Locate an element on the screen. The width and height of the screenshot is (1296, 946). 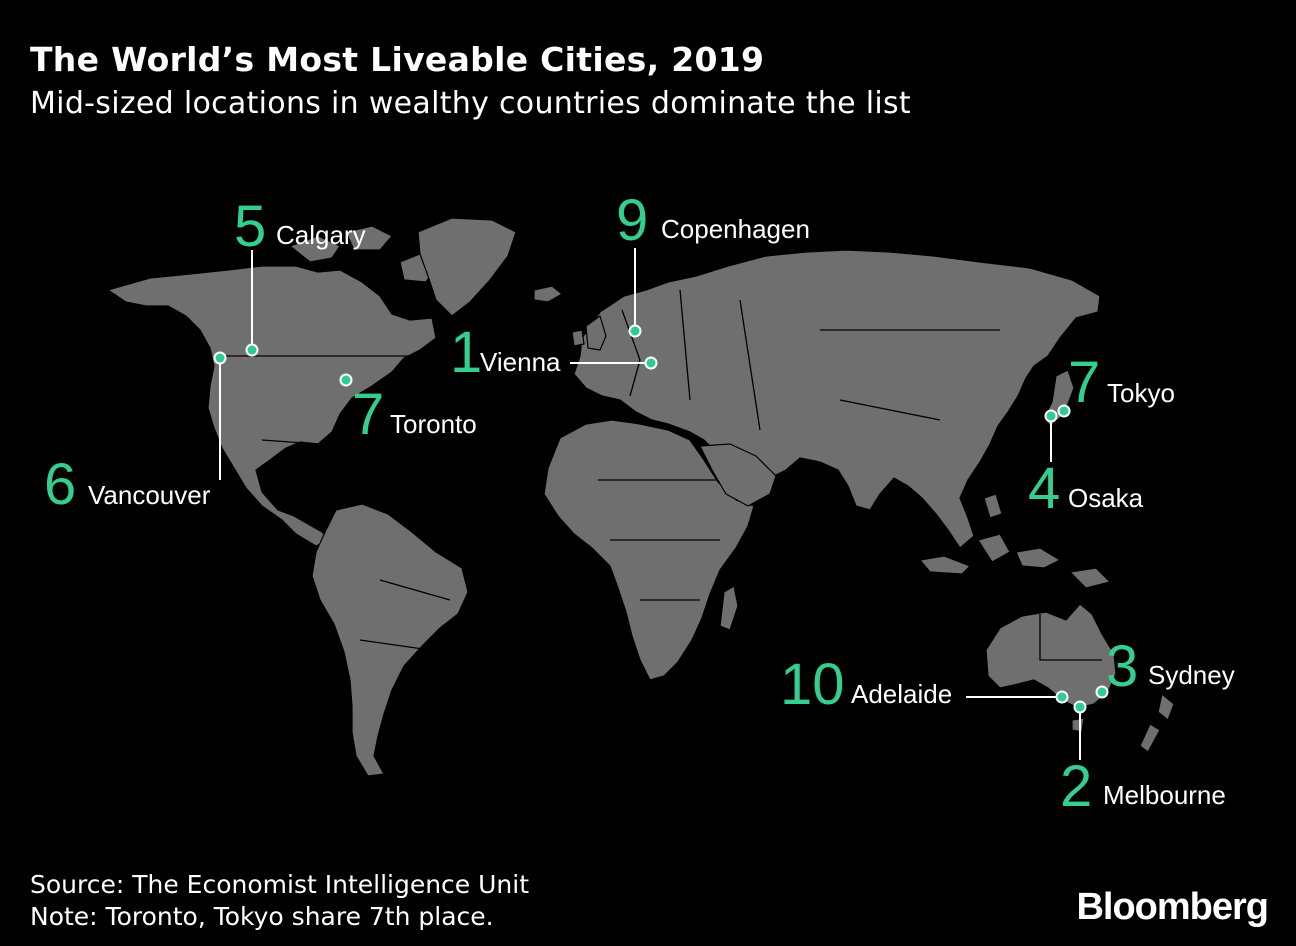
source-note: Source: The Economist Intelligence Unit is located at coordinates (280, 884).